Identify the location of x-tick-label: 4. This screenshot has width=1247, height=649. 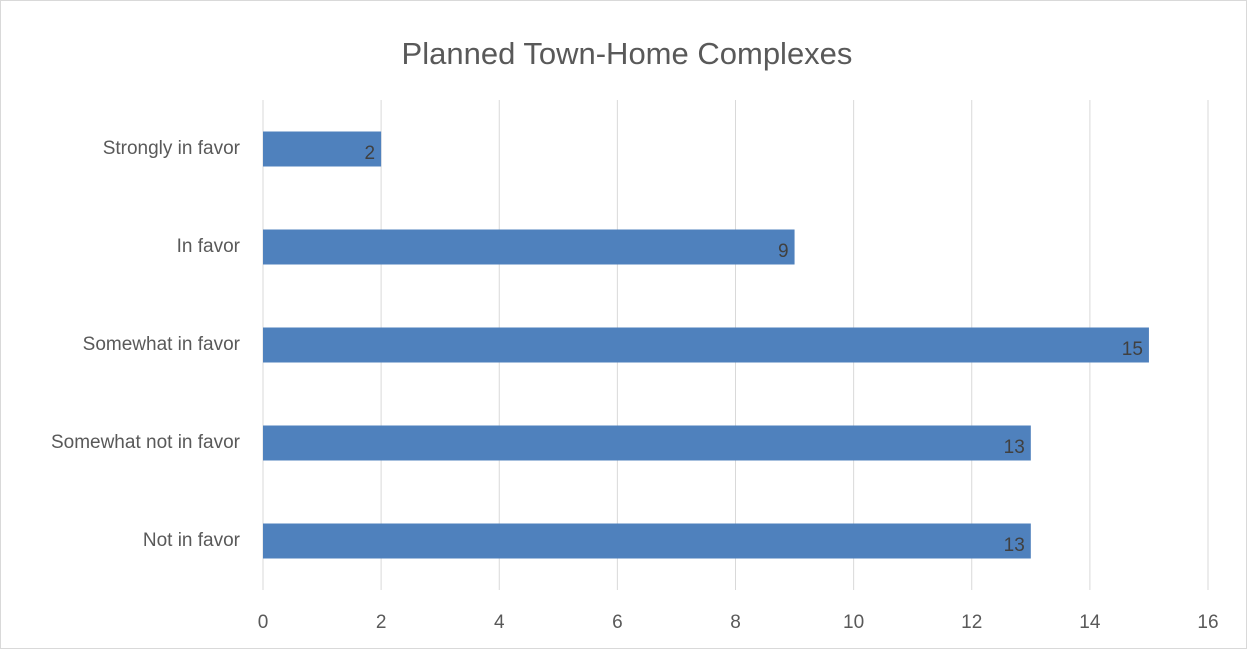
(499, 622).